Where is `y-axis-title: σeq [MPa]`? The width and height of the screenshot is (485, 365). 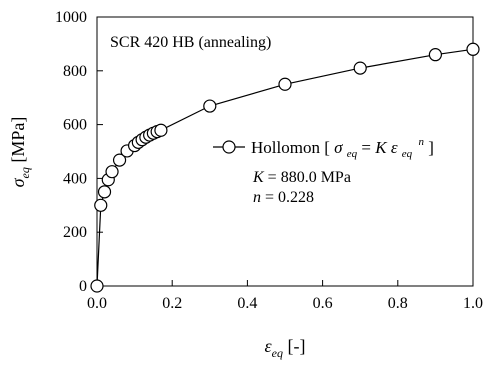
y-axis-title: σeq [MPa] is located at coordinates (20, 152).